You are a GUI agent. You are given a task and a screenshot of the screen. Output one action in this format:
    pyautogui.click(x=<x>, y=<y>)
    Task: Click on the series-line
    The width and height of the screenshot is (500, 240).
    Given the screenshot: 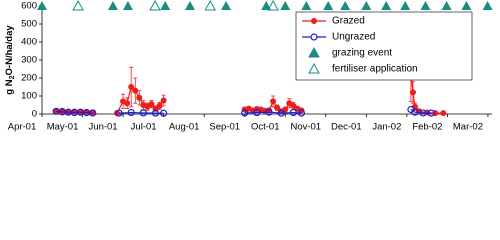 What is the action you would take?
    pyautogui.click(x=244, y=111)
    